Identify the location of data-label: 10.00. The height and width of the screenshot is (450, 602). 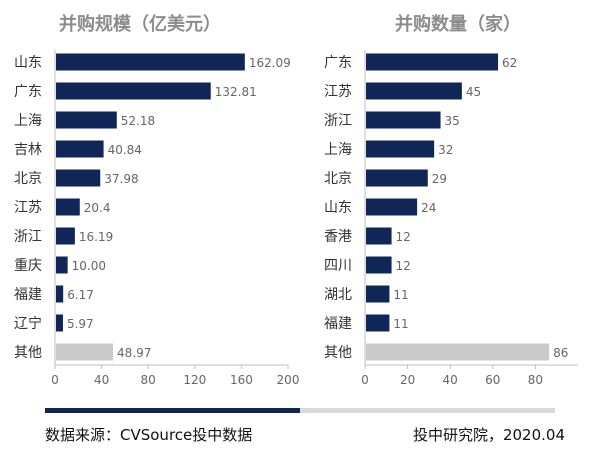
(89, 266).